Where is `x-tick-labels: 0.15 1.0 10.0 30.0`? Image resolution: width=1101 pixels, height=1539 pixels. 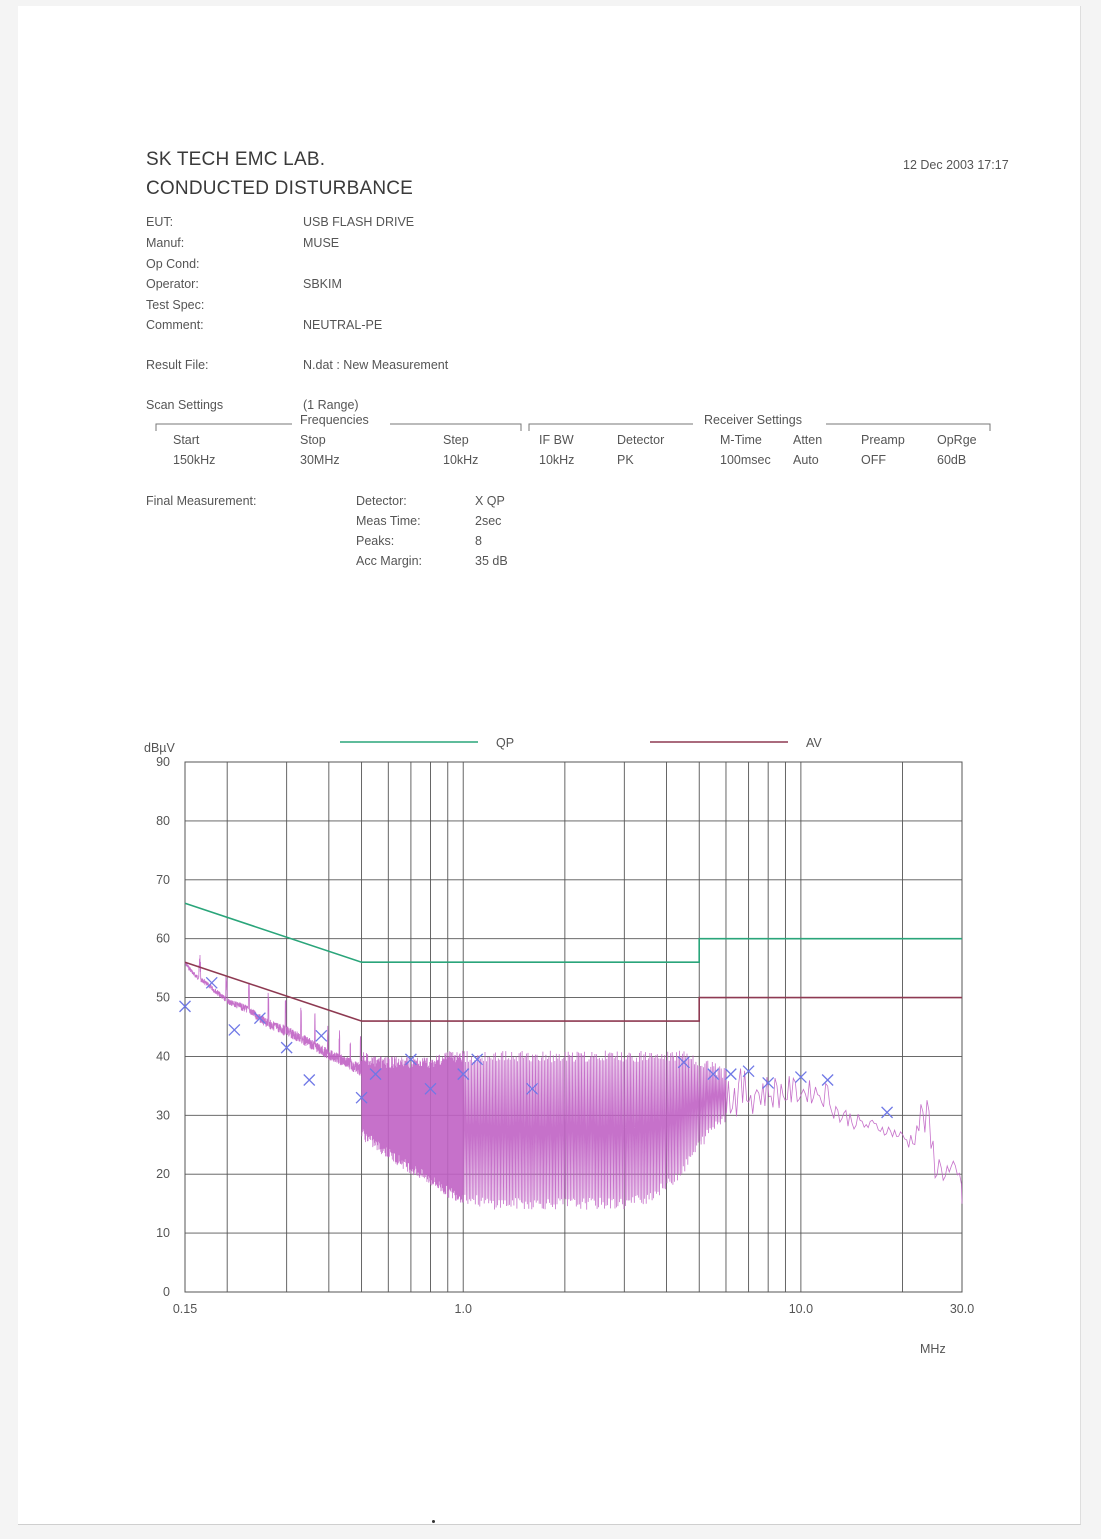
x-tick-labels: 0.15 1.0 10.0 30.0 is located at coordinates (573, 1309).